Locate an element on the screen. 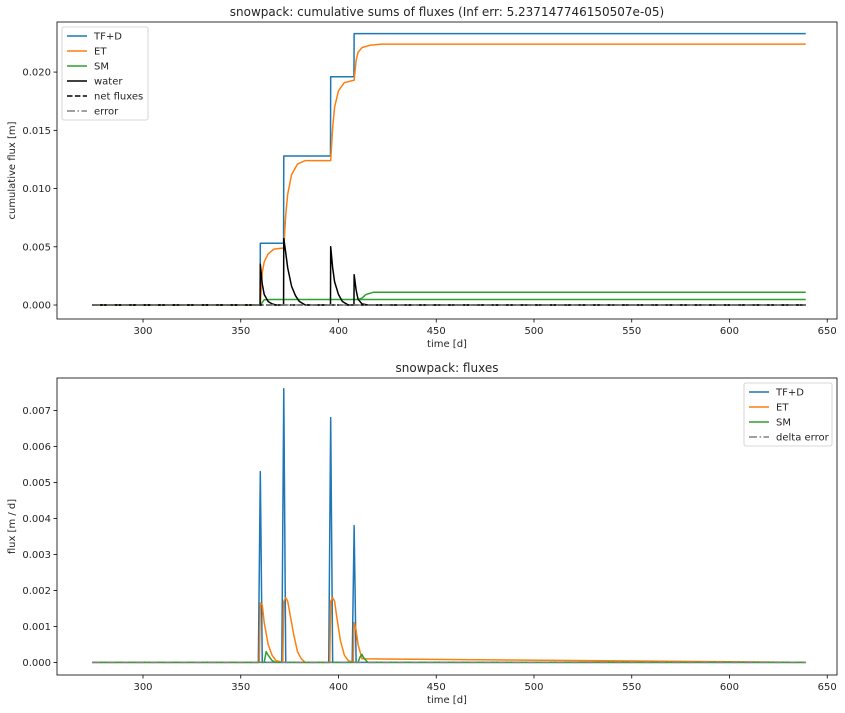  legend-label: net fluxes is located at coordinates (118, 97).